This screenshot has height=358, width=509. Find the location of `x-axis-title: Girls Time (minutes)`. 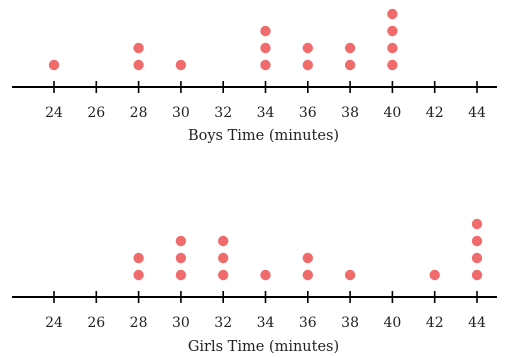

x-axis-title: Girls Time (minutes) is located at coordinates (263, 347).